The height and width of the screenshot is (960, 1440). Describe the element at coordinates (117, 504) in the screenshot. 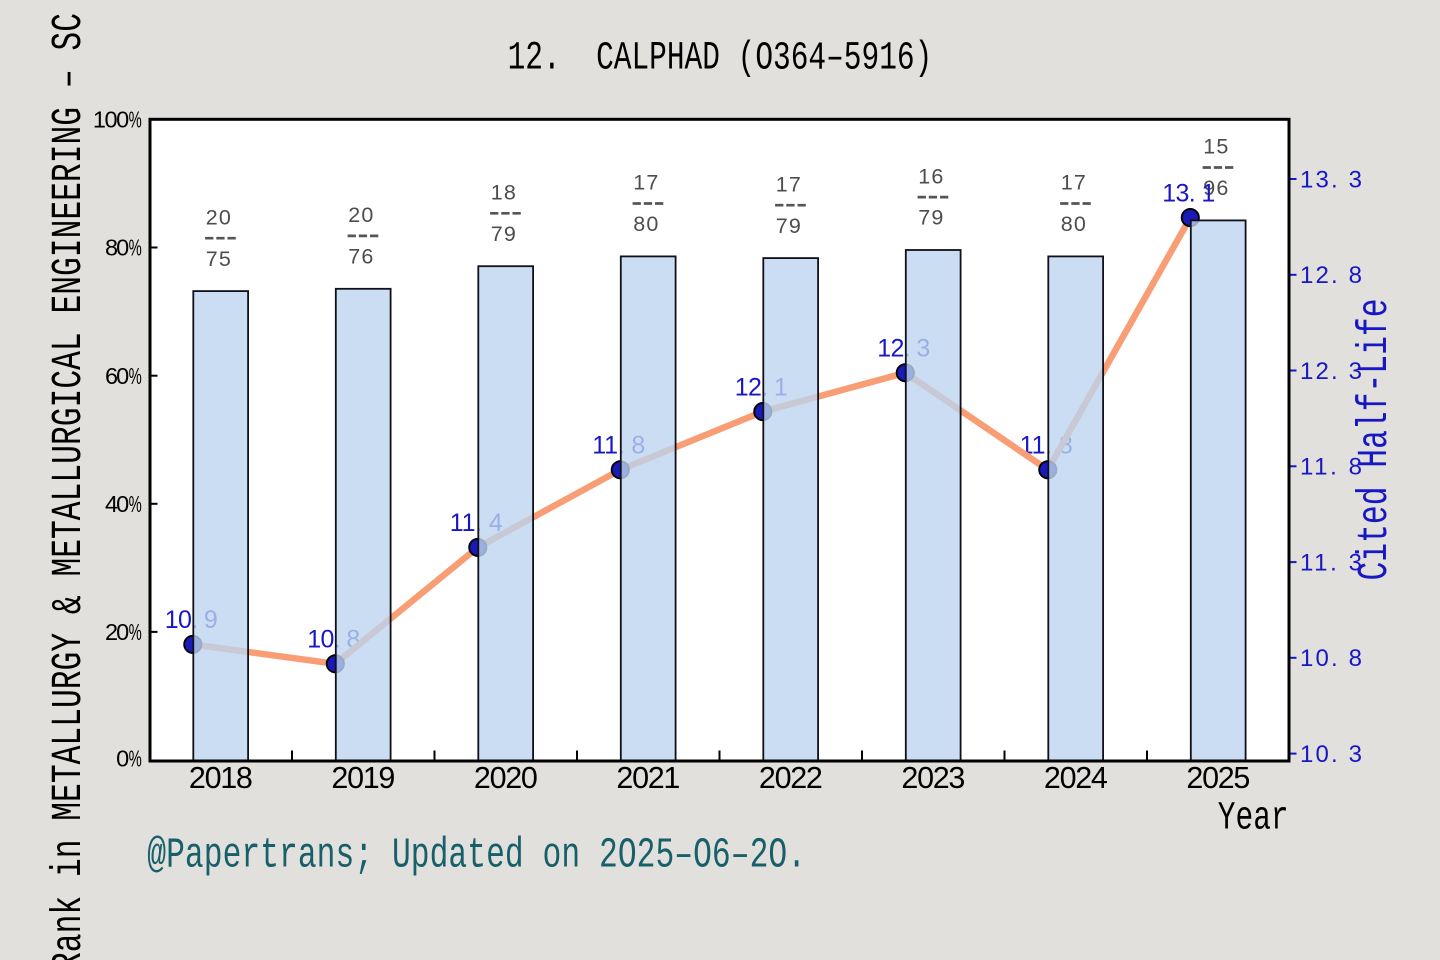

I see `svg-text: 40` at that location.